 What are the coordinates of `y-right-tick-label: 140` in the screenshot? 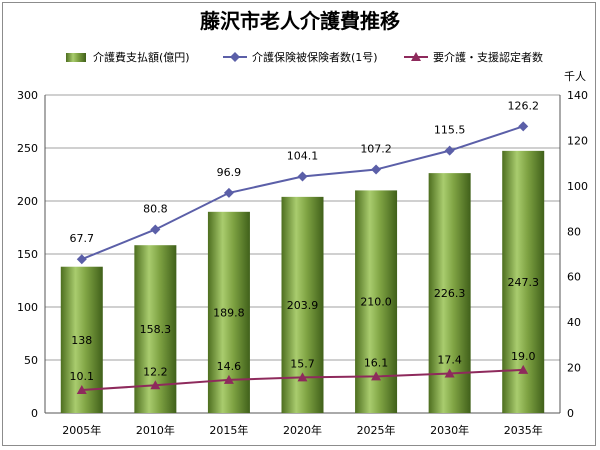 It's located at (577, 95).